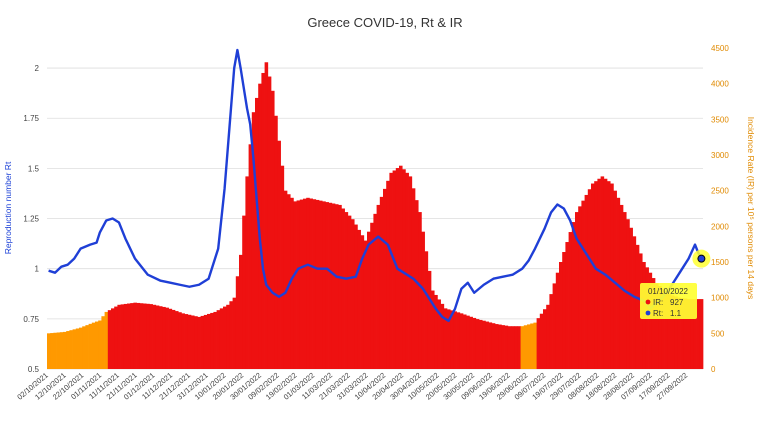 This screenshot has width=760, height=431. I want to click on tooltip-rt-value: 1.1, so click(676, 313).